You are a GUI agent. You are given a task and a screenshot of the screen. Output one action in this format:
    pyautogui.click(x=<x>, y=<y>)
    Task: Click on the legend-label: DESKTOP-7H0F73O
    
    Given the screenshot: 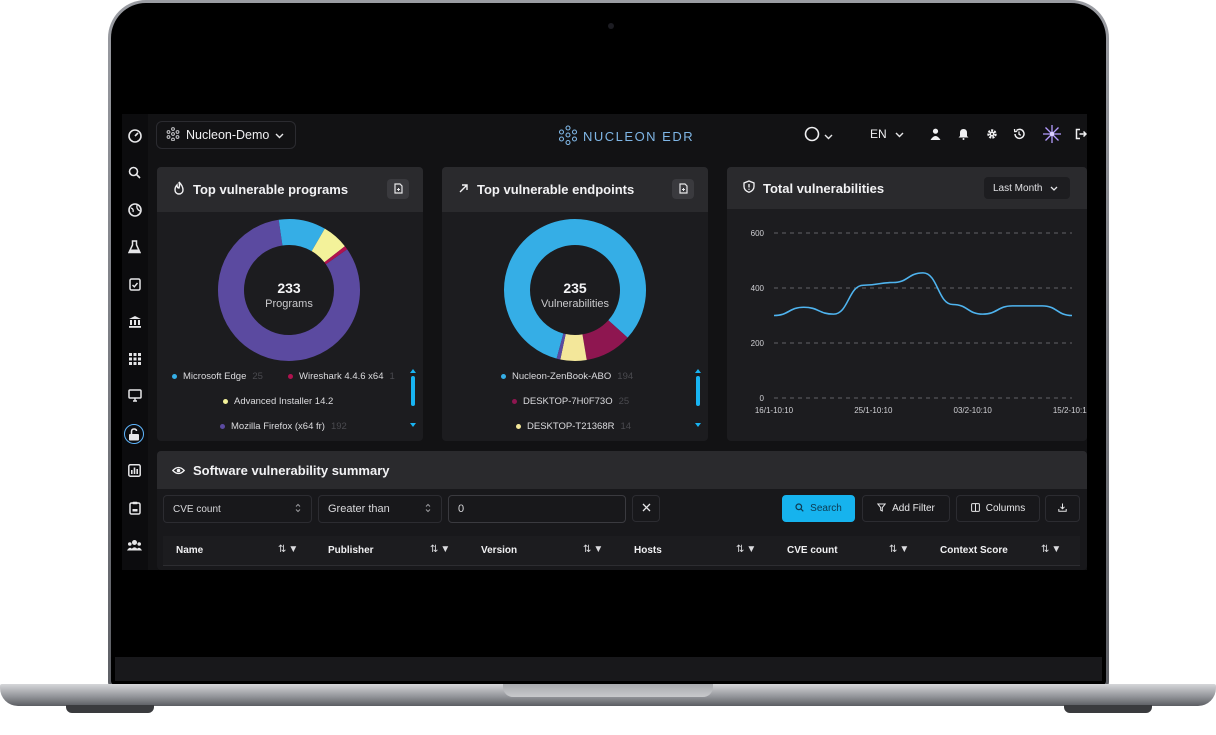 What is the action you would take?
    pyautogui.click(x=568, y=401)
    